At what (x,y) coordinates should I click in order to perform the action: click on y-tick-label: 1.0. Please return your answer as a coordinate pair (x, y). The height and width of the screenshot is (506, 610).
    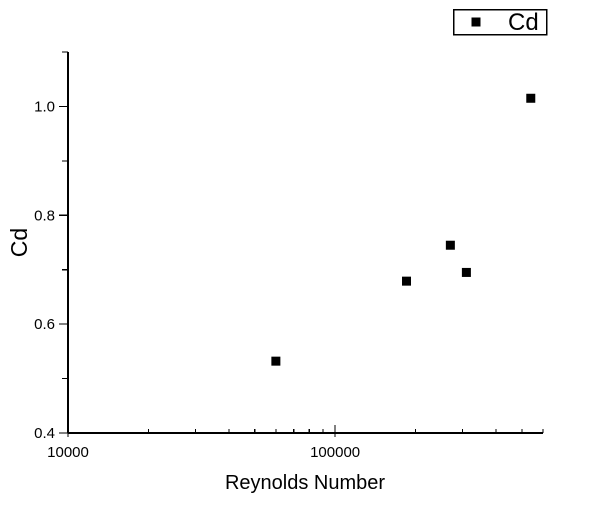
    Looking at the image, I should click on (44, 106).